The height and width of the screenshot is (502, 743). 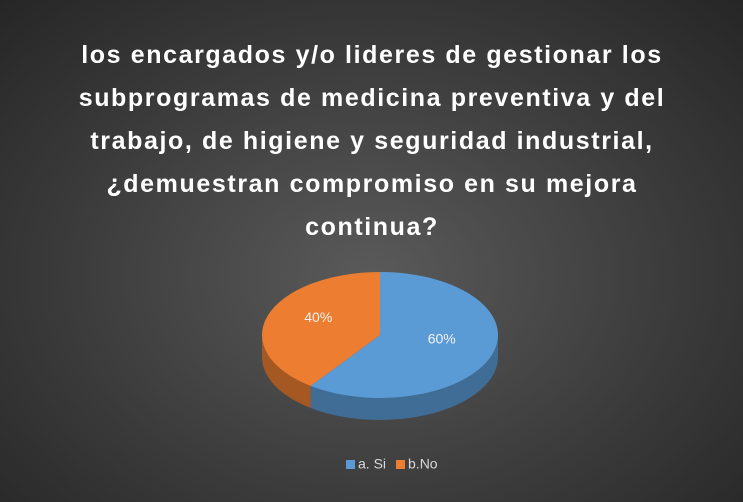 I want to click on legend-label: b.No, so click(x=423, y=464).